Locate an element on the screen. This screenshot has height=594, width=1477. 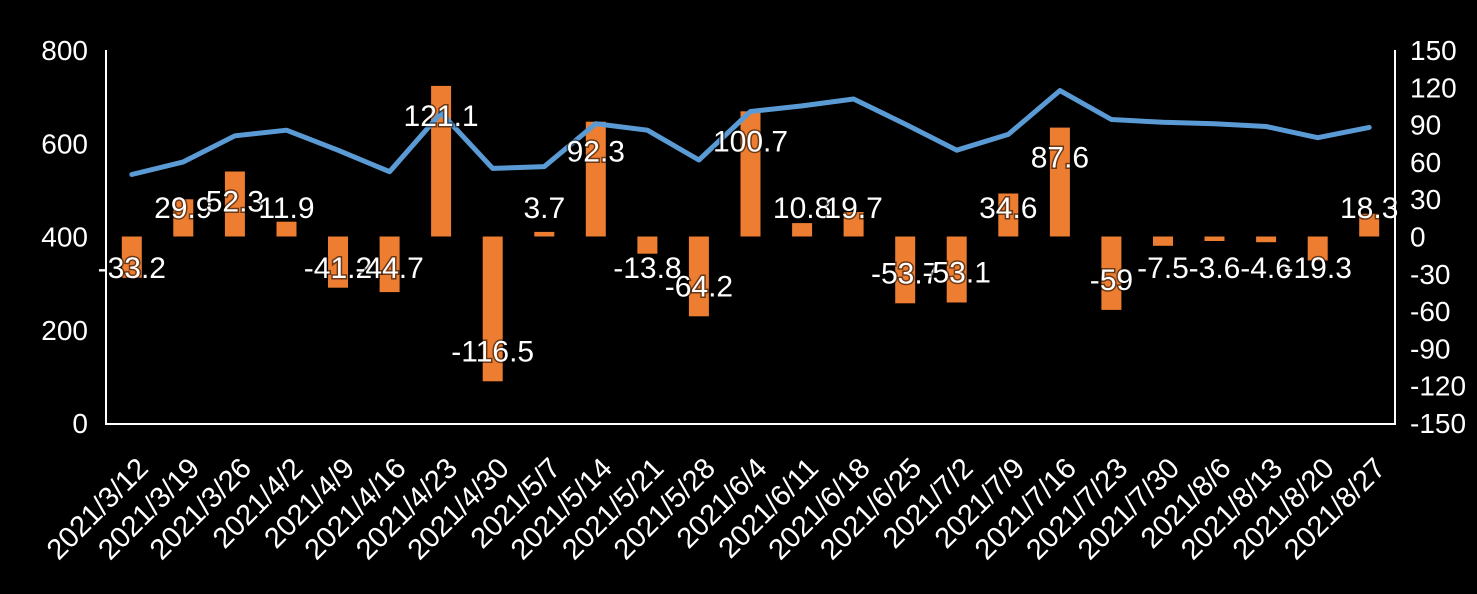
bar-data-label: -4.6 is located at coordinates (1266, 268).